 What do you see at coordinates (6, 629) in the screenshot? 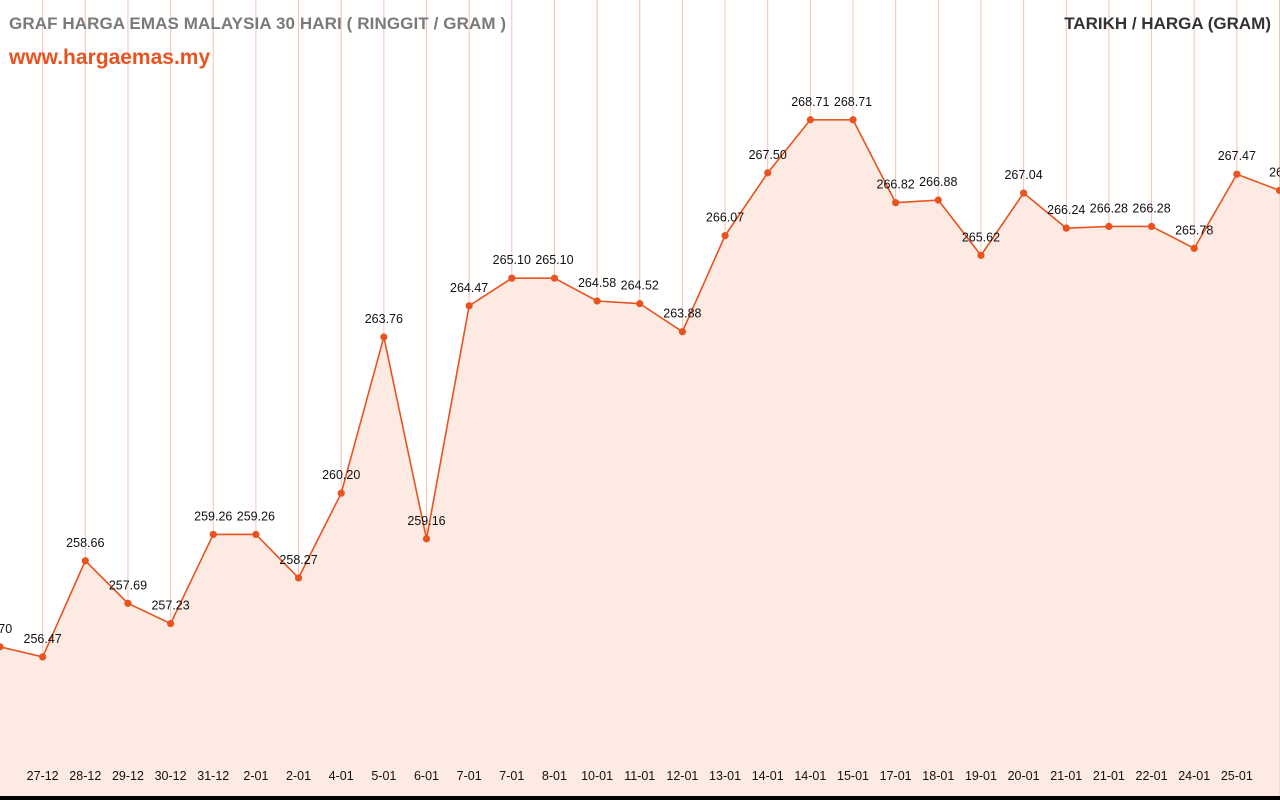
I see `value-label: 6.70` at bounding box center [6, 629].